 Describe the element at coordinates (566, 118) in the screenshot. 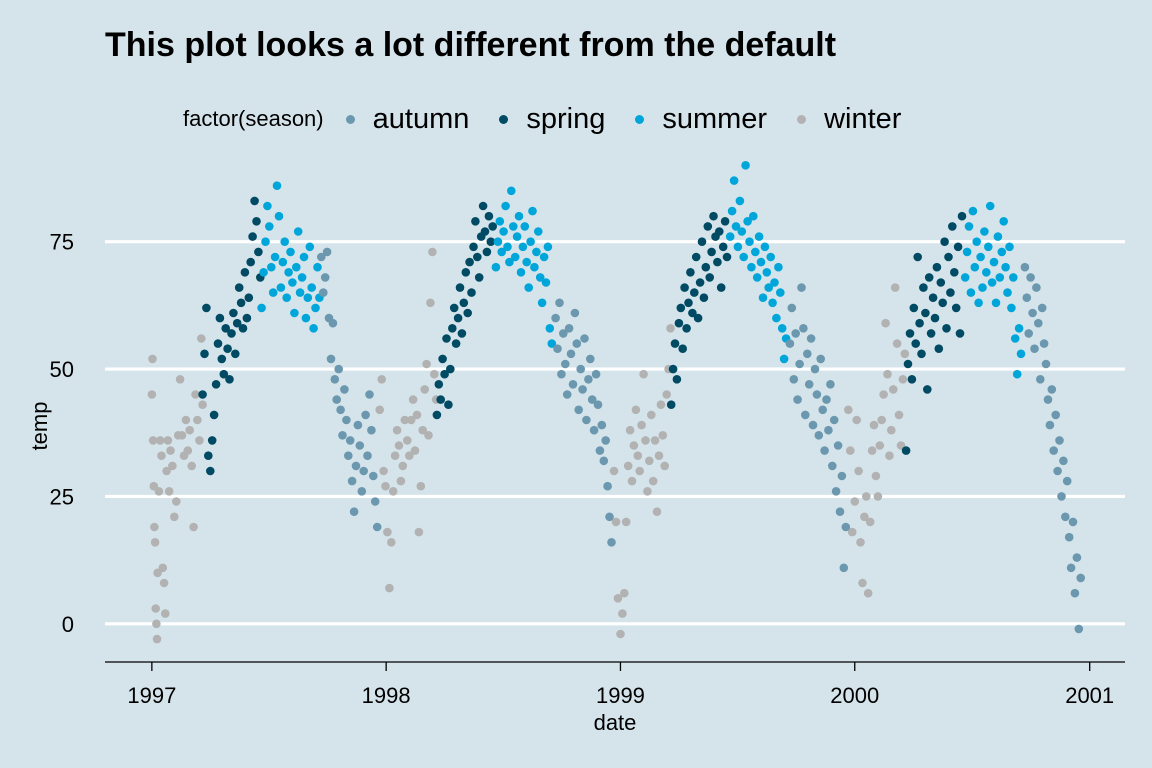

I see `legend-label-spring: spring` at that location.